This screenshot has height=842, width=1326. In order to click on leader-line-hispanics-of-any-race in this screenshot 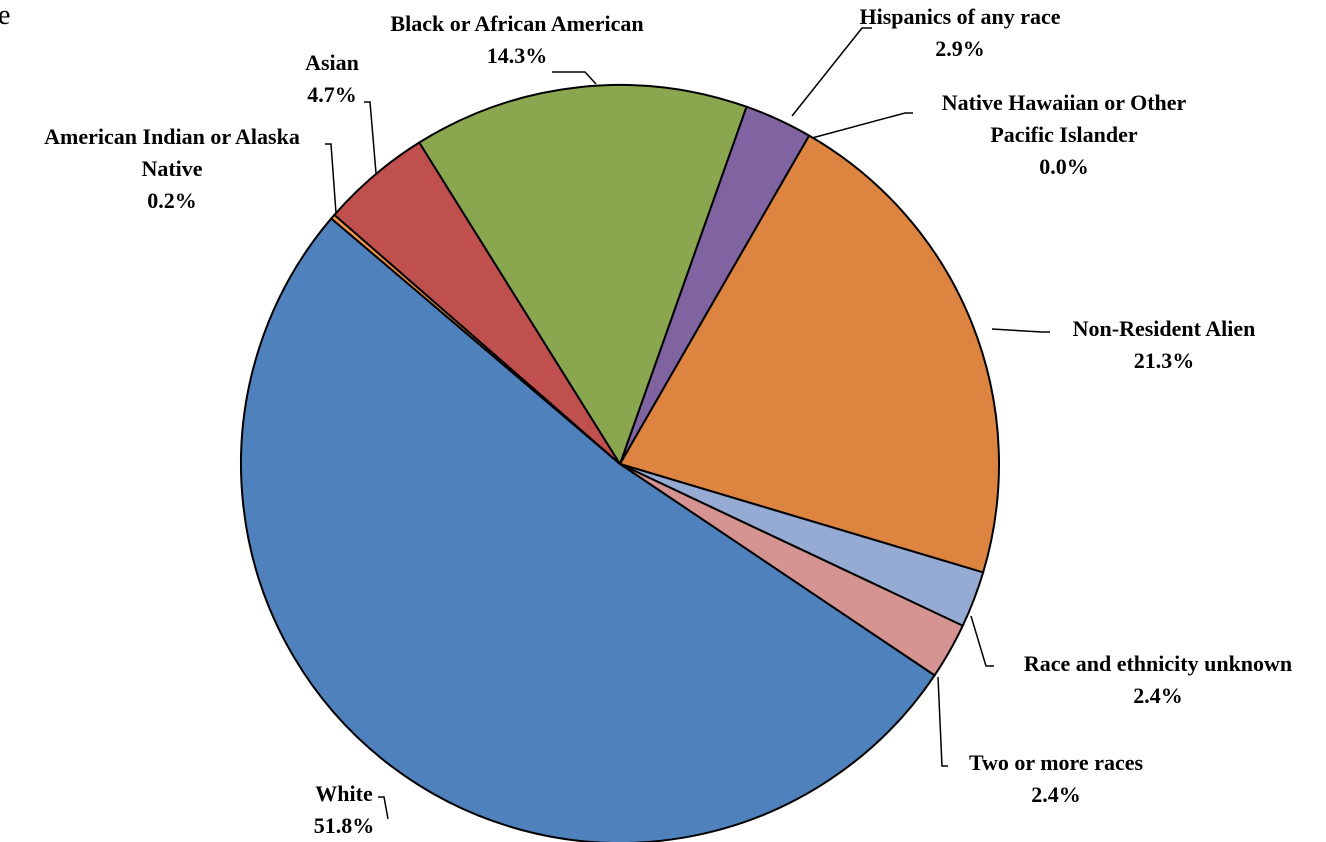, I will do `click(831, 72)`.